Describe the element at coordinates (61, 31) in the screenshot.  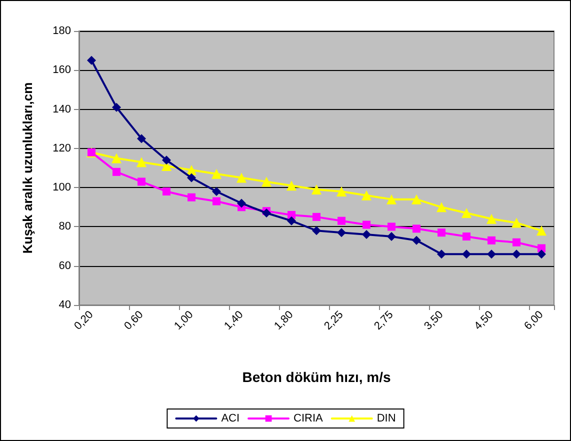
I see `y-tick-label: 180` at that location.